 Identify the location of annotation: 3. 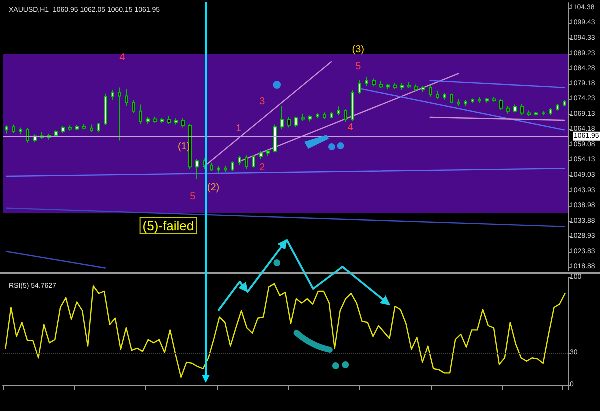
(263, 102).